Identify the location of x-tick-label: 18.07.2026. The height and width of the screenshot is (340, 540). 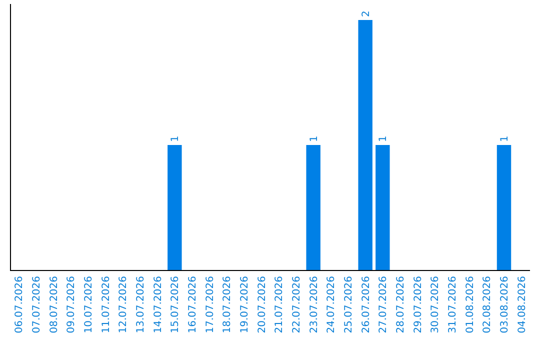
(228, 305).